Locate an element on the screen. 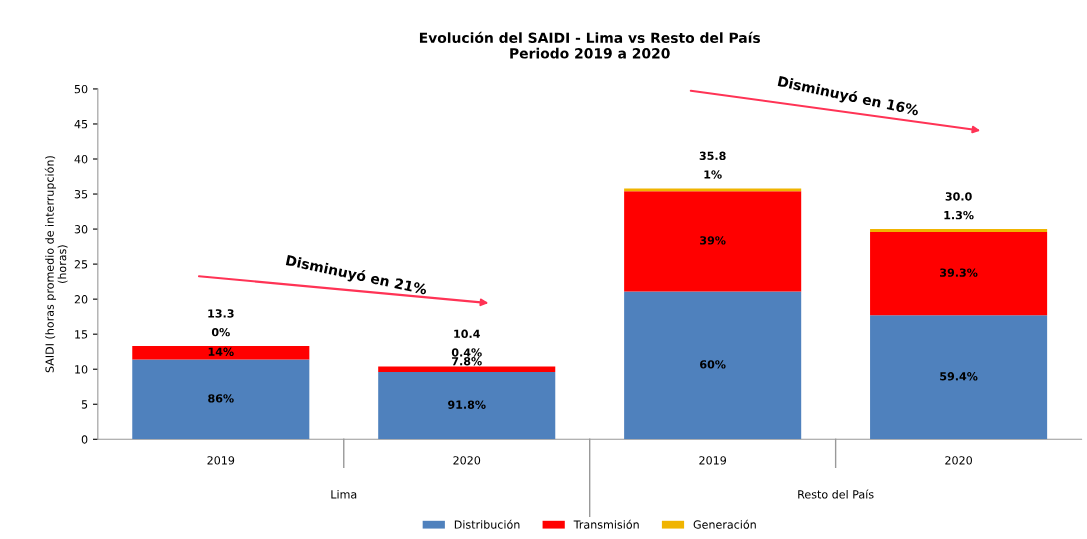 The height and width of the screenshot is (539, 1087). y-tick-label: 30 is located at coordinates (81, 229).